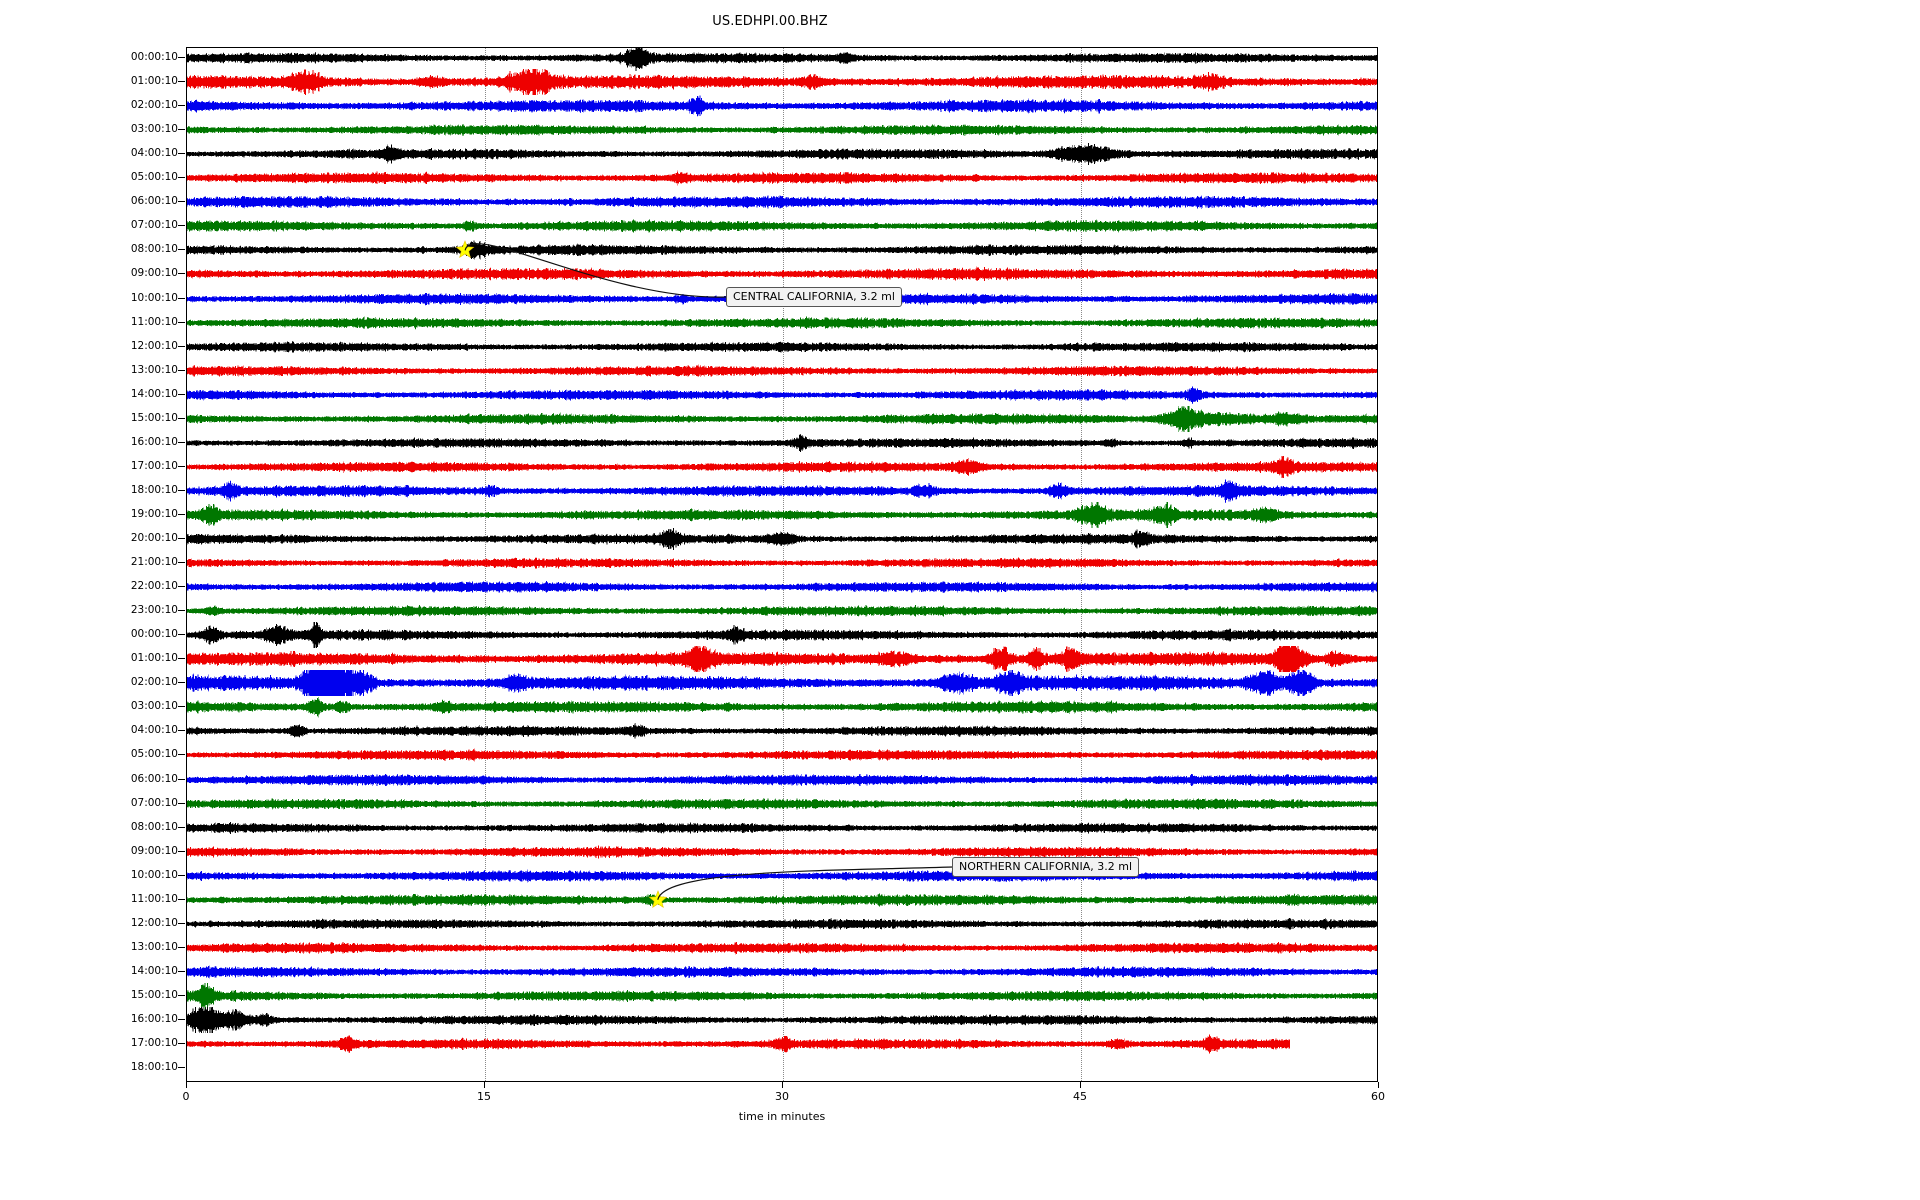 This screenshot has width=1920, height=1200. What do you see at coordinates (154, 609) in the screenshot?
I see `y-axis-tick-label: 23:00:10` at bounding box center [154, 609].